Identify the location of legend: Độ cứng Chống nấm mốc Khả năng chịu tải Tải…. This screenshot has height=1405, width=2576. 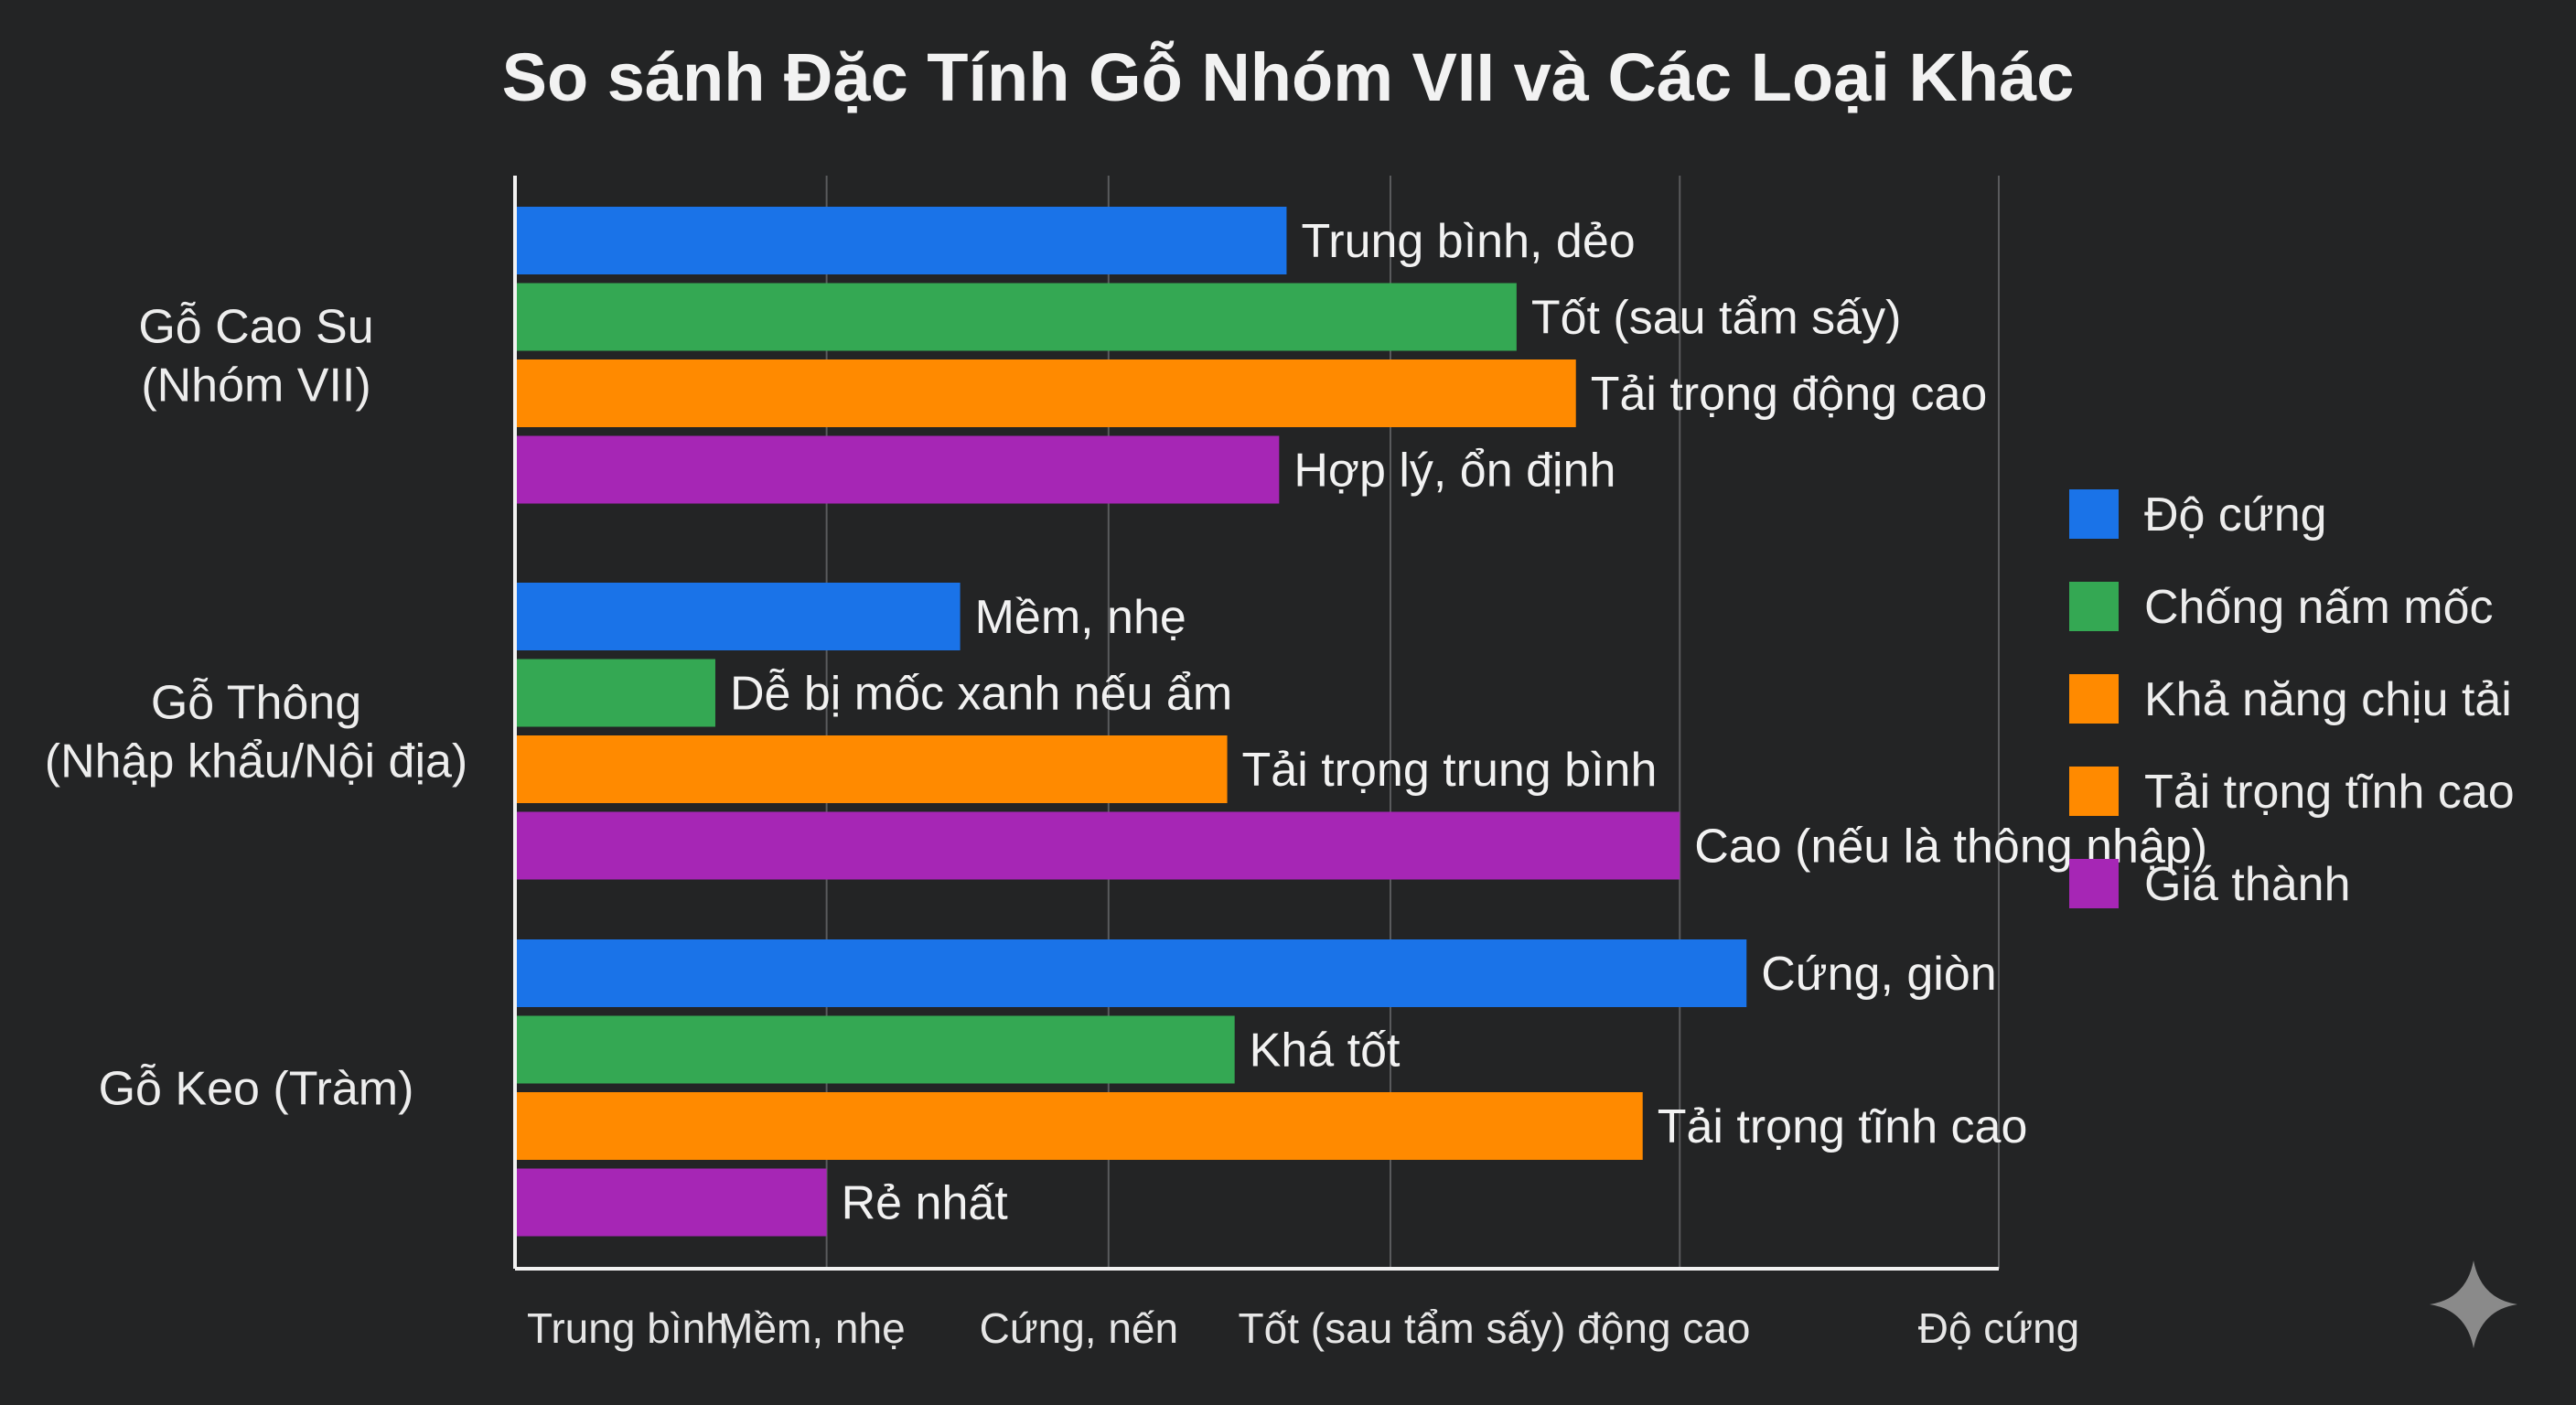
(2292, 699).